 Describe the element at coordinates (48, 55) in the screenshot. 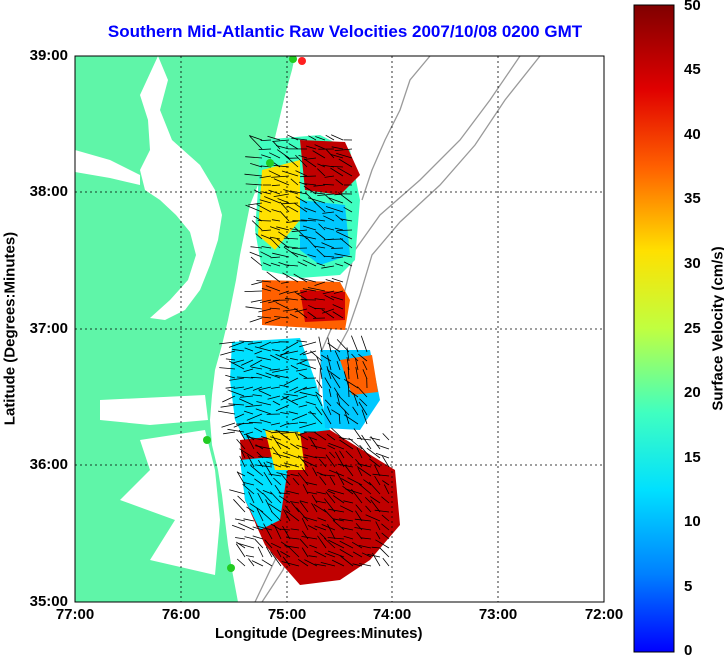

I see `y-tick-label: 39:00` at that location.